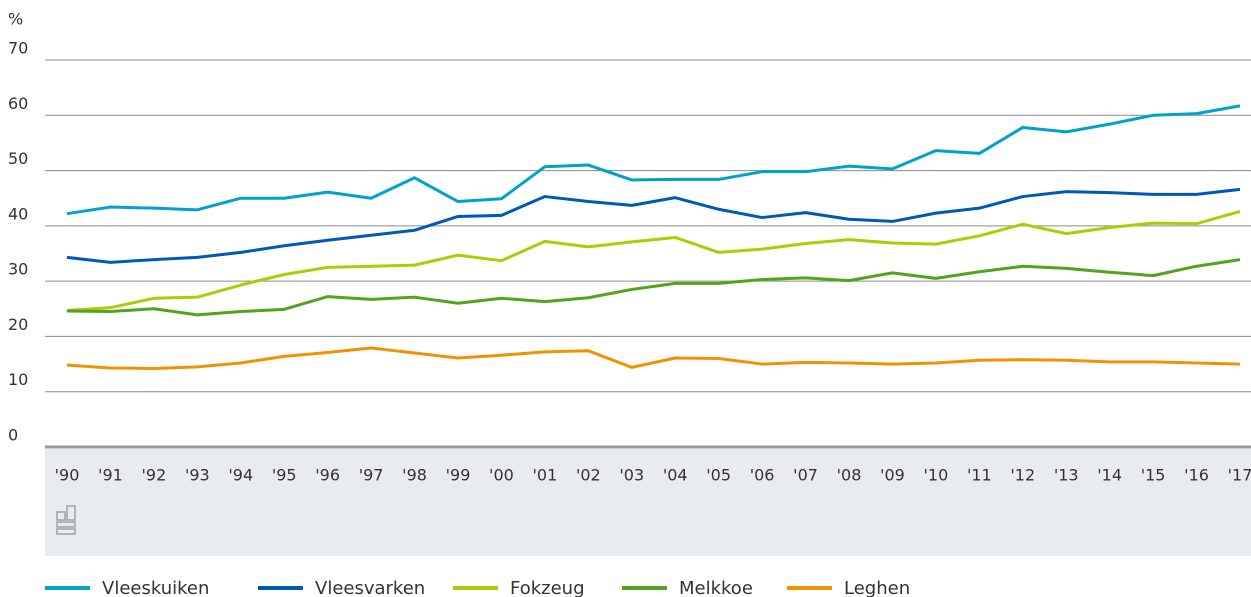  Describe the element at coordinates (892, 475) in the screenshot. I see `x-tick-label: '09` at that location.